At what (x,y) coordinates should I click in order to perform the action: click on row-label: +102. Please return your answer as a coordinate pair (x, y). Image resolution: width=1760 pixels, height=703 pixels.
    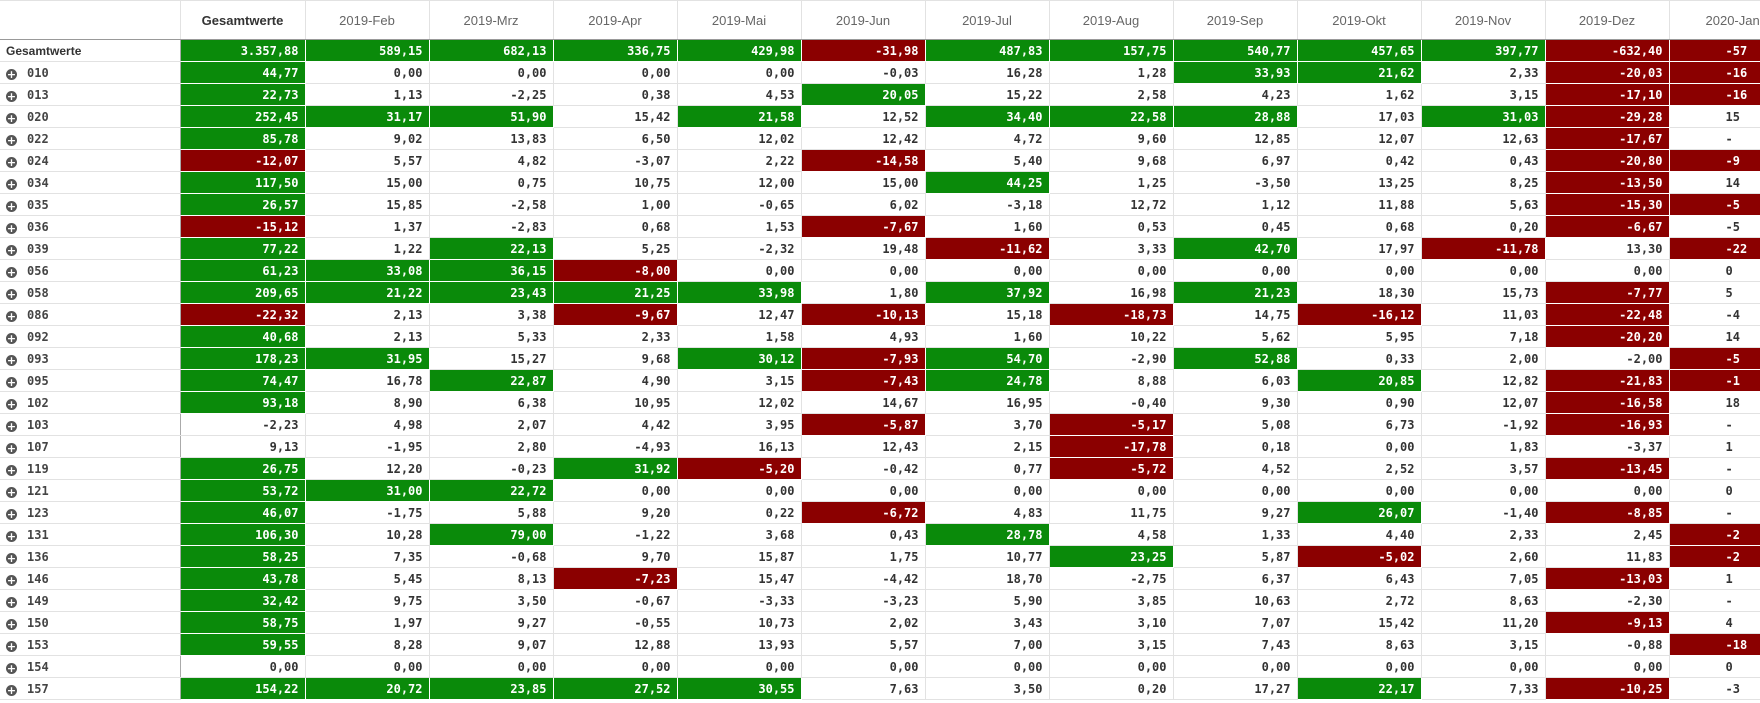
    Looking at the image, I should click on (90, 402).